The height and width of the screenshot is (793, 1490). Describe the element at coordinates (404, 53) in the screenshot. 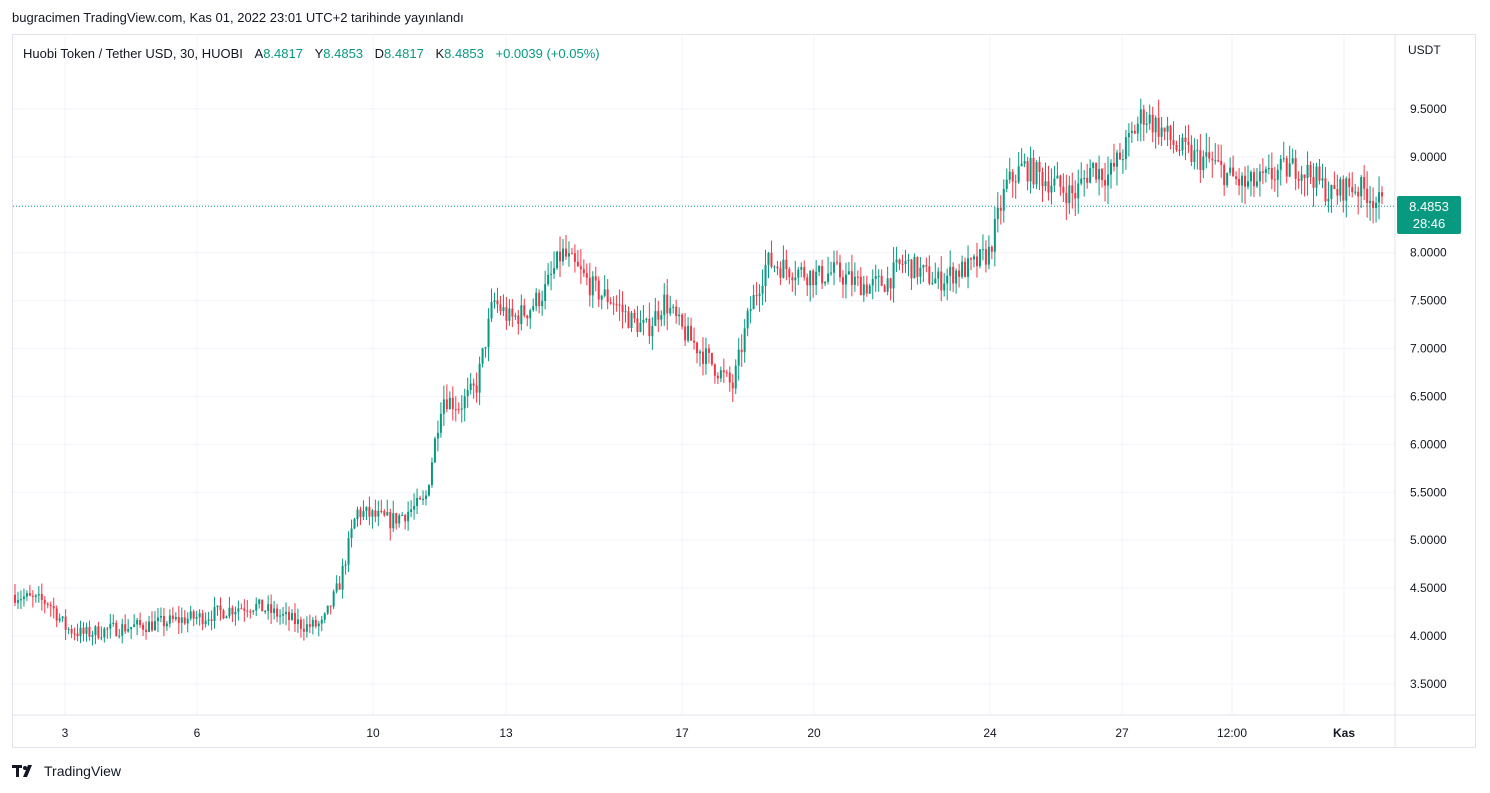

I see `low-value: 8.4817` at that location.